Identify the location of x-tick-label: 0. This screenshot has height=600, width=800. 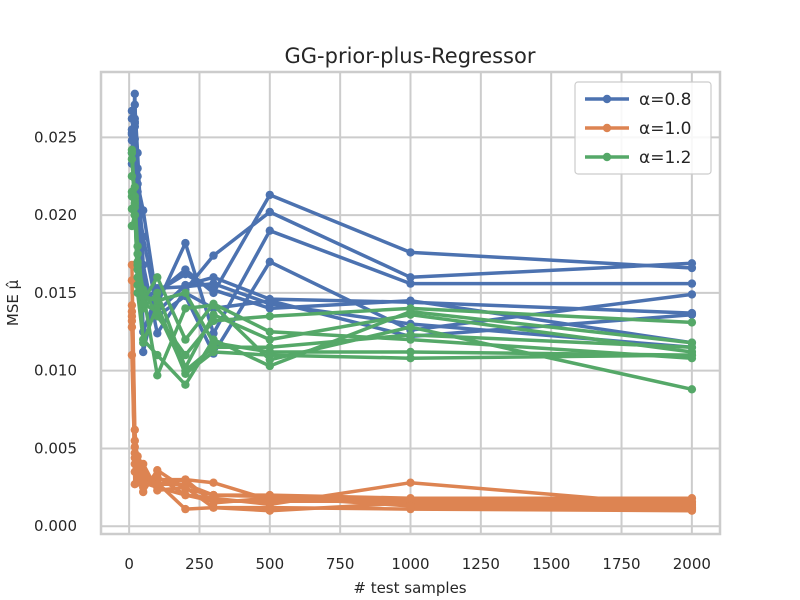
(129, 564).